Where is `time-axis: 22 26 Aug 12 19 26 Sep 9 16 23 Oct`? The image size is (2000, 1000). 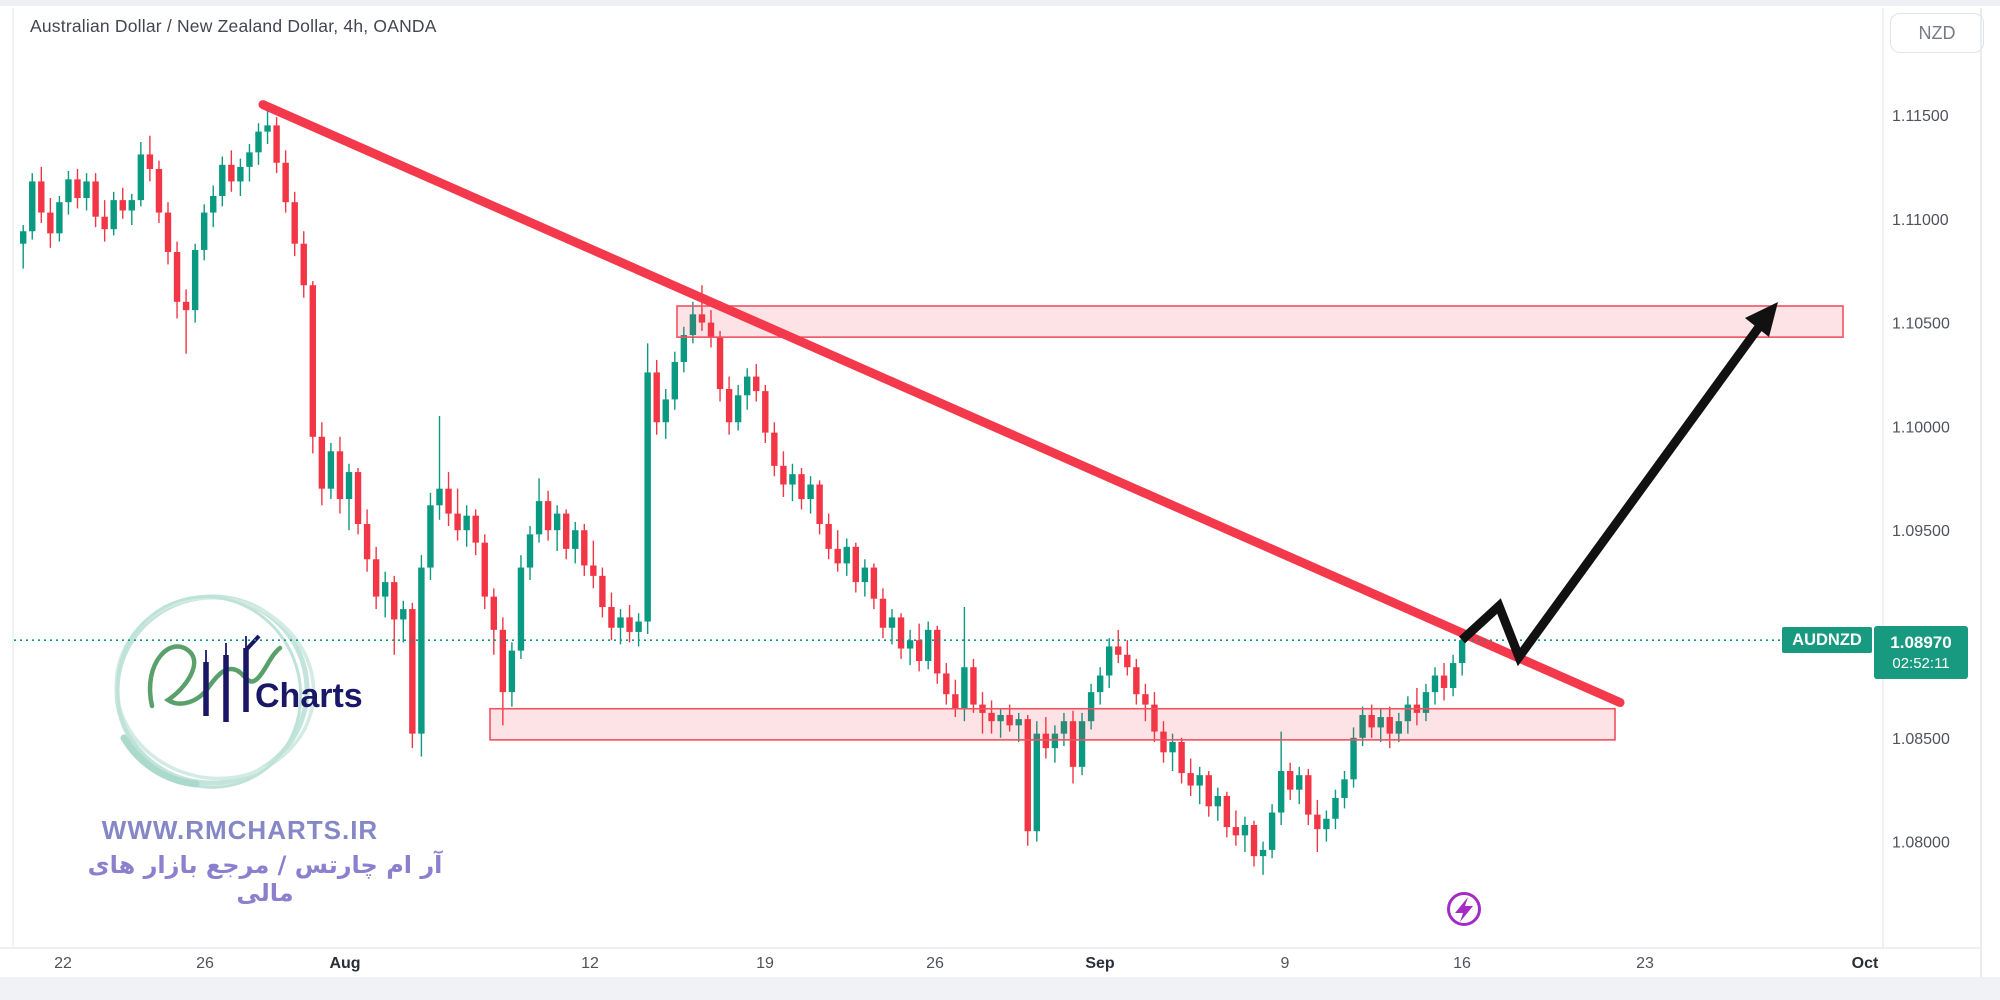 time-axis: 22 26 Aug 12 19 26 Sep 9 16 23 Oct is located at coordinates (966, 963).